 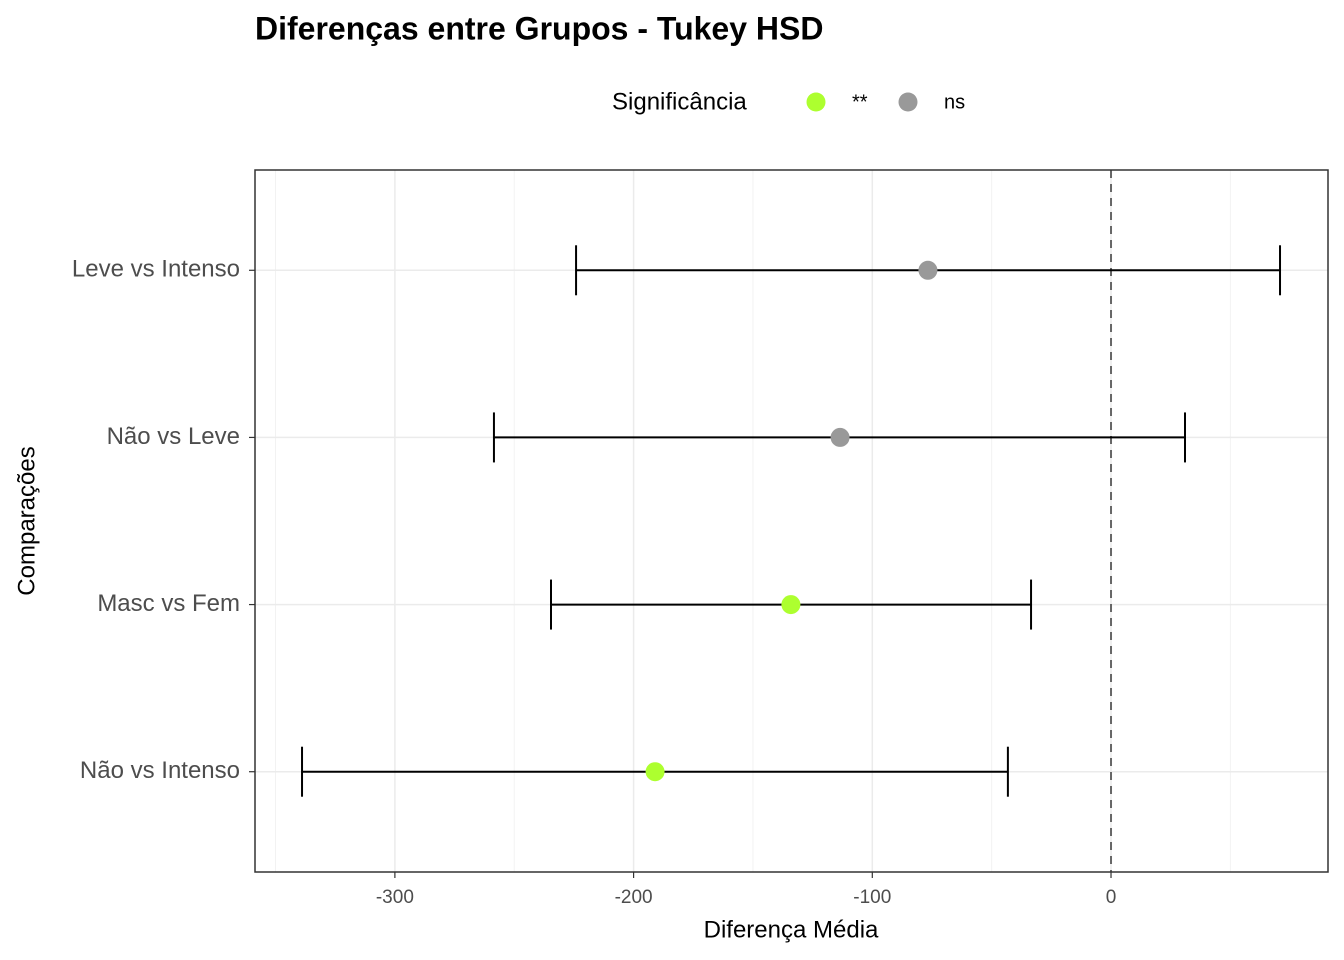 I want to click on legend-label: ns, so click(x=954, y=102).